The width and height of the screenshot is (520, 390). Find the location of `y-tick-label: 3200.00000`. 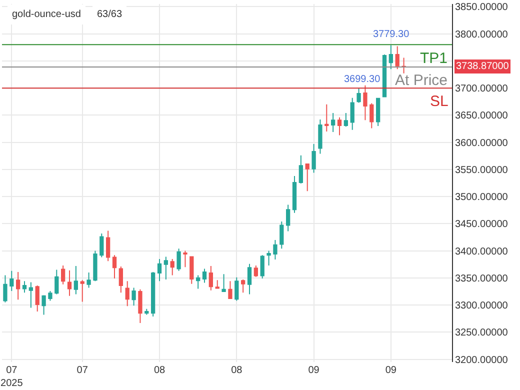

y-tick-label: 3200.00000 is located at coordinates (481, 360).